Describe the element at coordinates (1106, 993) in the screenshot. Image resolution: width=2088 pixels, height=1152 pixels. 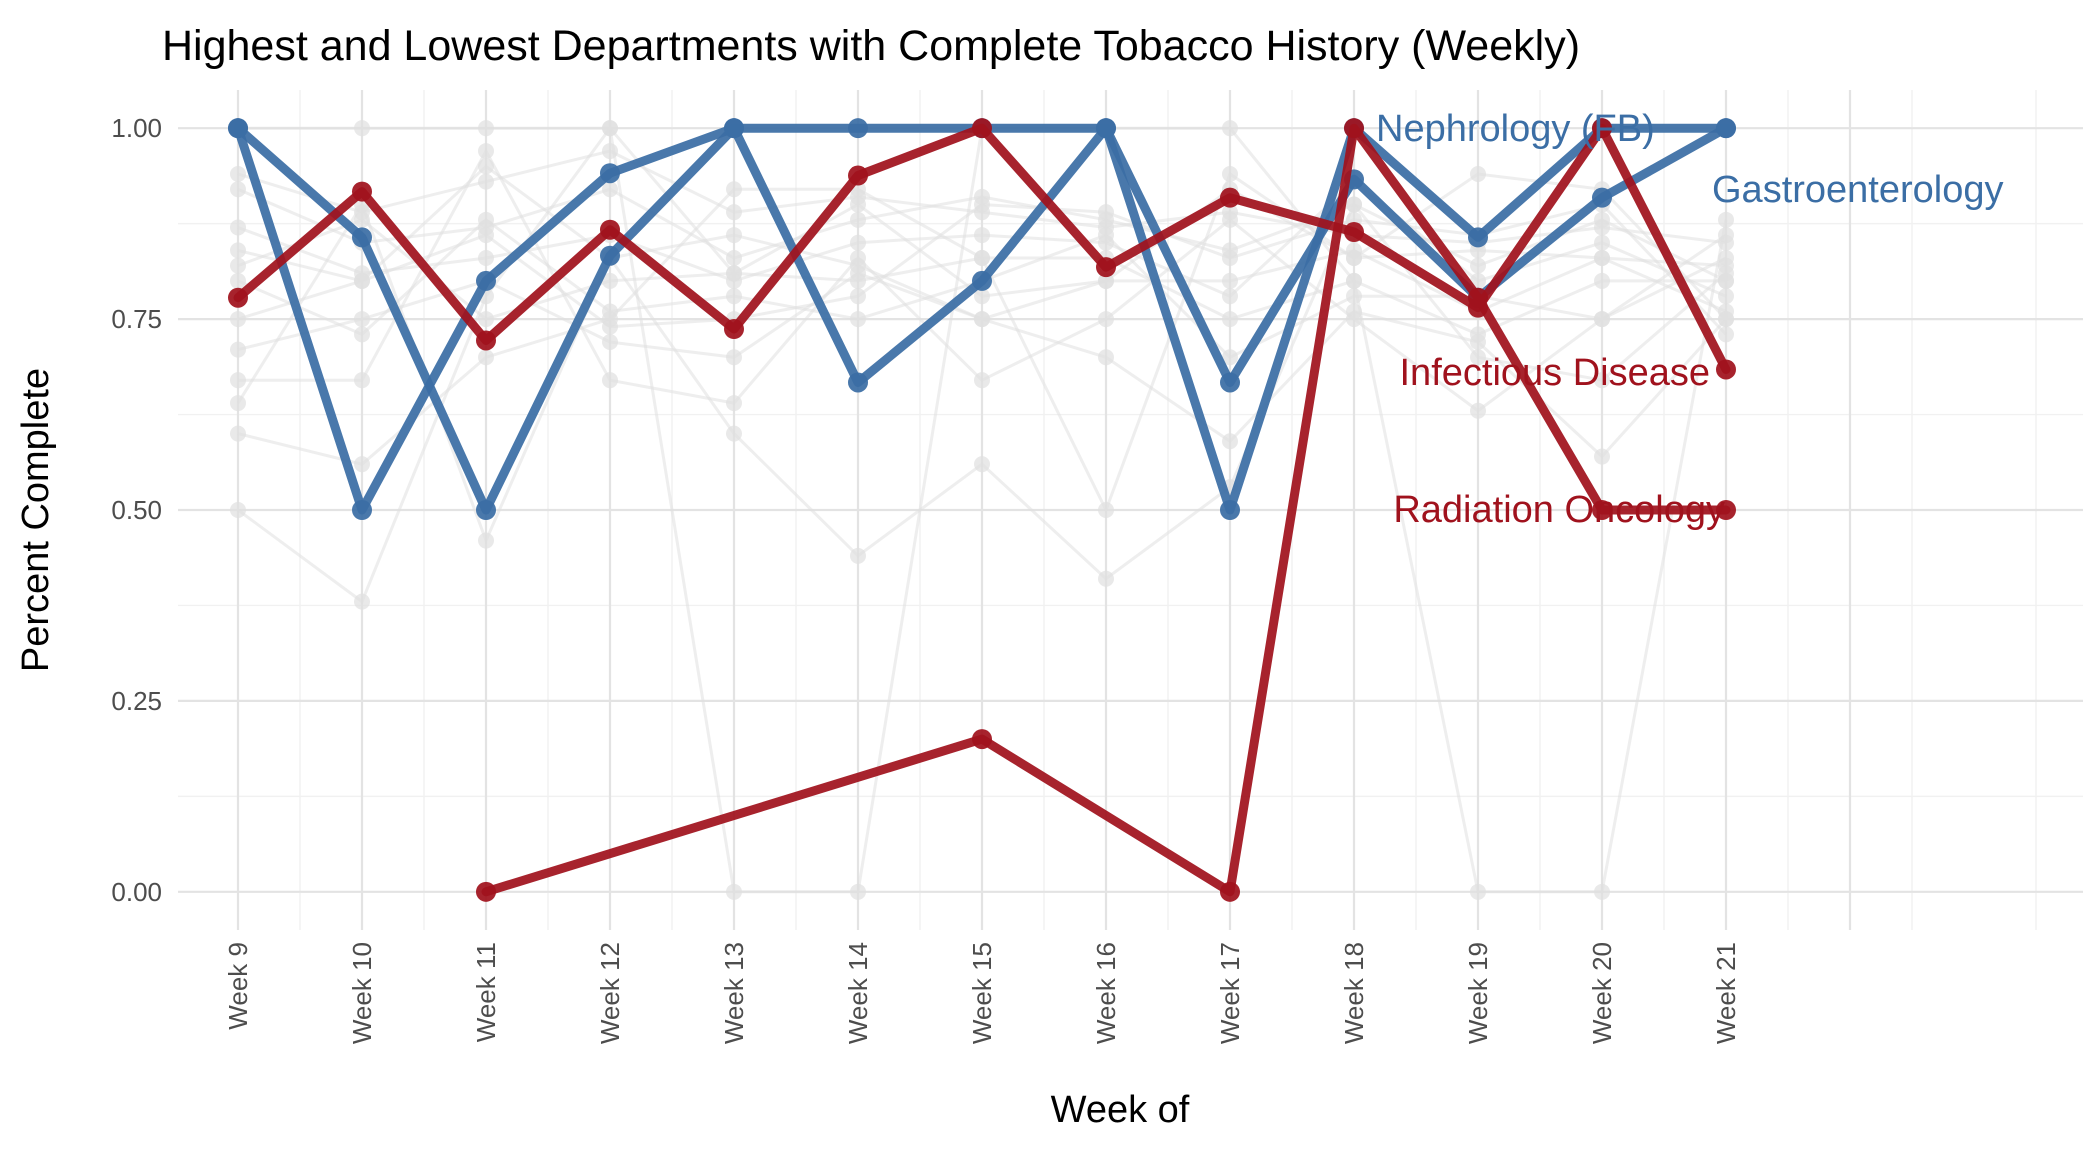
I see `x-tick-label: Week 16` at that location.